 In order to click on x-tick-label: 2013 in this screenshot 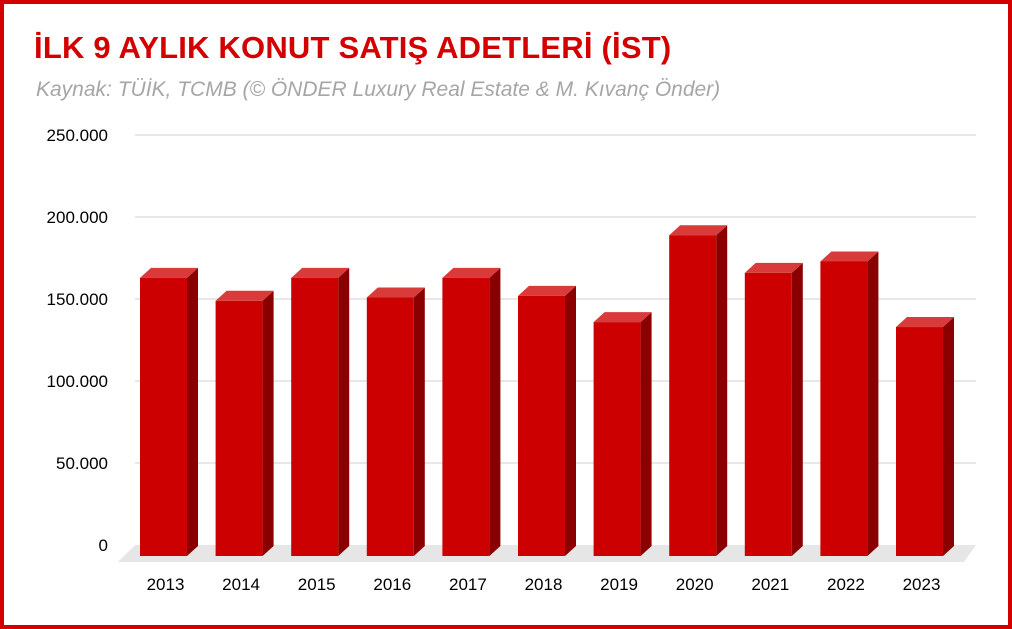, I will do `click(166, 584)`.